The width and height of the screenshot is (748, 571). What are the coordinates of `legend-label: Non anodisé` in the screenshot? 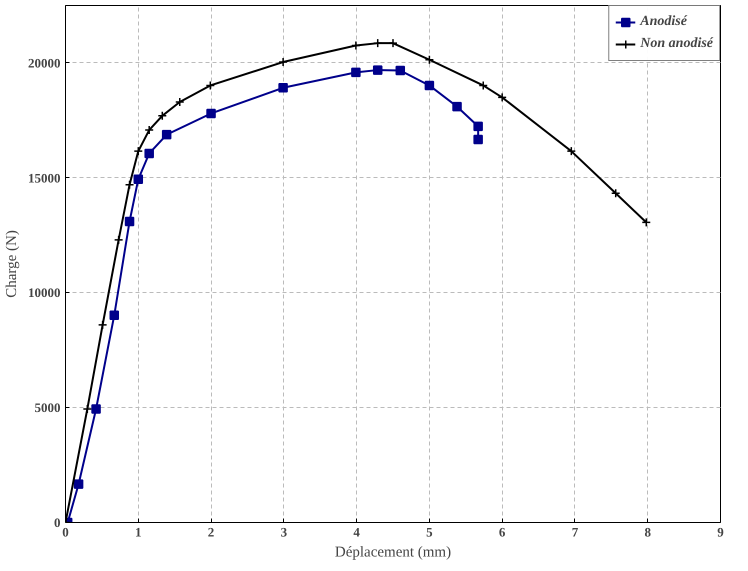 It's located at (676, 44).